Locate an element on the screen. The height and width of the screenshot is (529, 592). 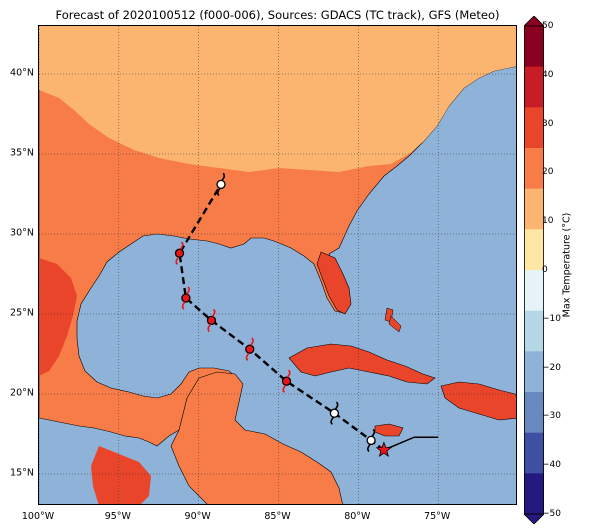
colorbar-extend-min is located at coordinates (534, 518).